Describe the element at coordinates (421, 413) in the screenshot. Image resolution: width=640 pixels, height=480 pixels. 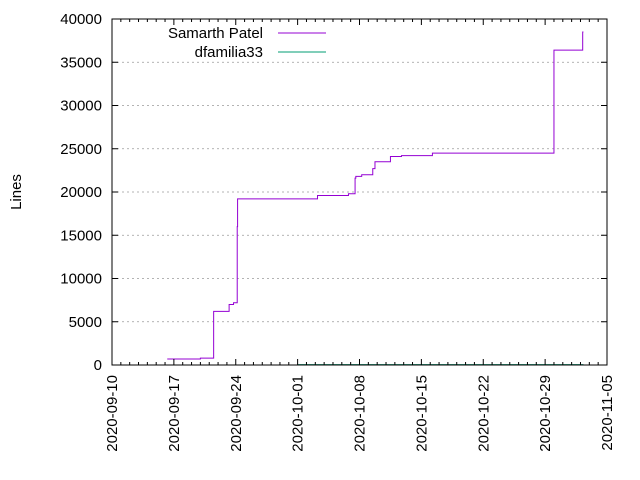
I see `x-tick-label: 2020-10-15` at that location.